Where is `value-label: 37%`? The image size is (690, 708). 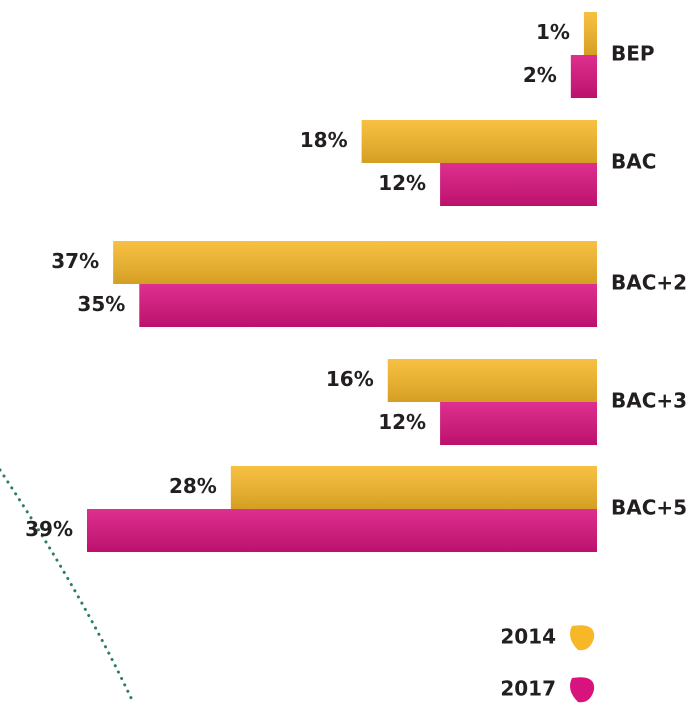
value-label: 37% is located at coordinates (75, 261).